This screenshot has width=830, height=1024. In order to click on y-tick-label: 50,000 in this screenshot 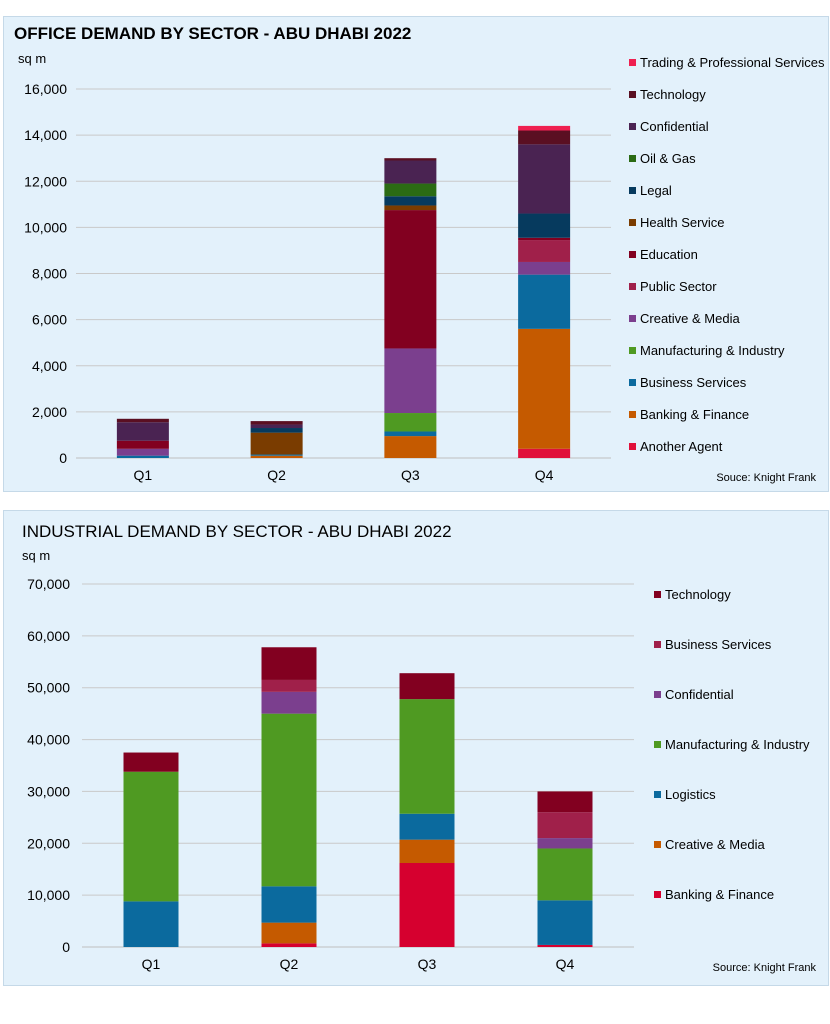, I will do `click(48, 688)`.